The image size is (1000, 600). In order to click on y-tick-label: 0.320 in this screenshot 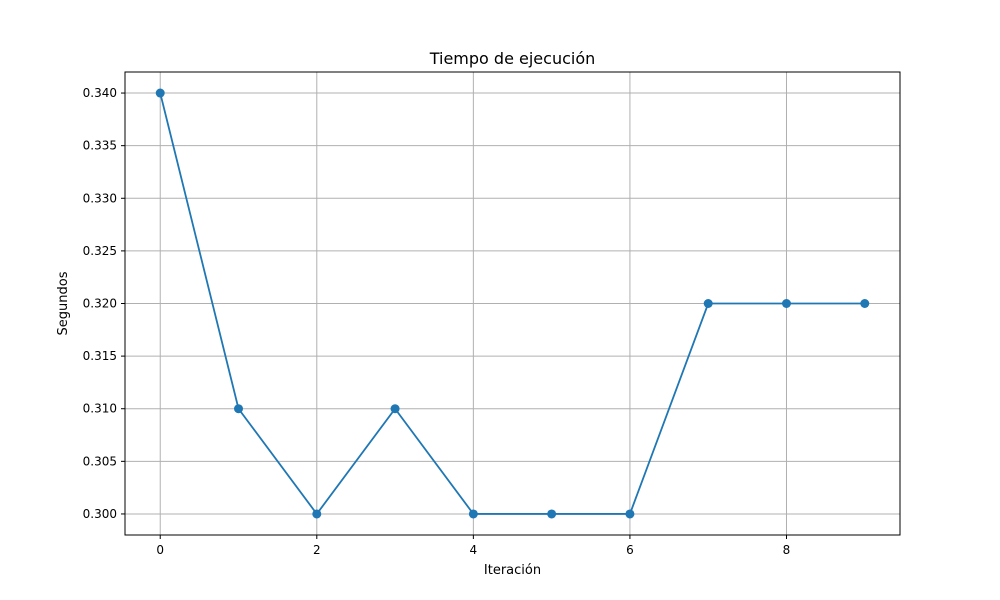, I will do `click(100, 304)`.